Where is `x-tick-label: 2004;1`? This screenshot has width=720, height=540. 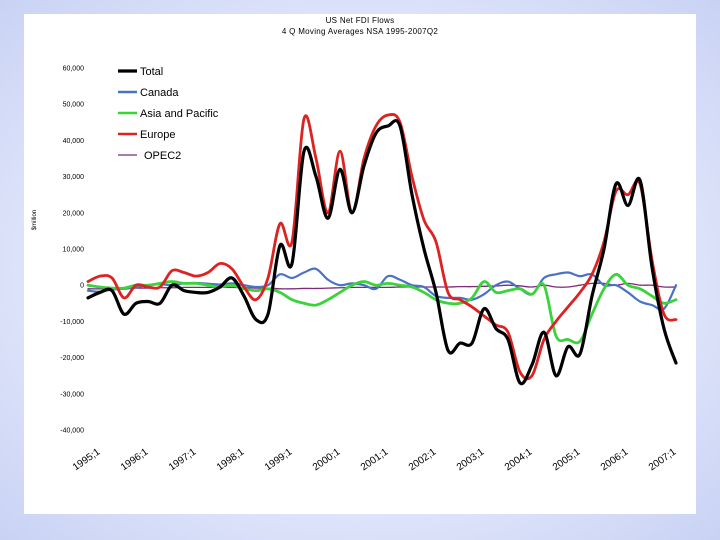 x-tick-label: 2004;1 is located at coordinates (519, 459).